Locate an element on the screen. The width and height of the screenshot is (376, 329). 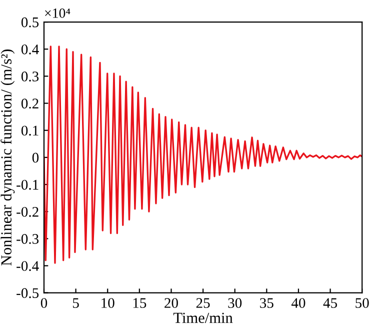
x-tick-label: 0 is located at coordinates (44, 303).